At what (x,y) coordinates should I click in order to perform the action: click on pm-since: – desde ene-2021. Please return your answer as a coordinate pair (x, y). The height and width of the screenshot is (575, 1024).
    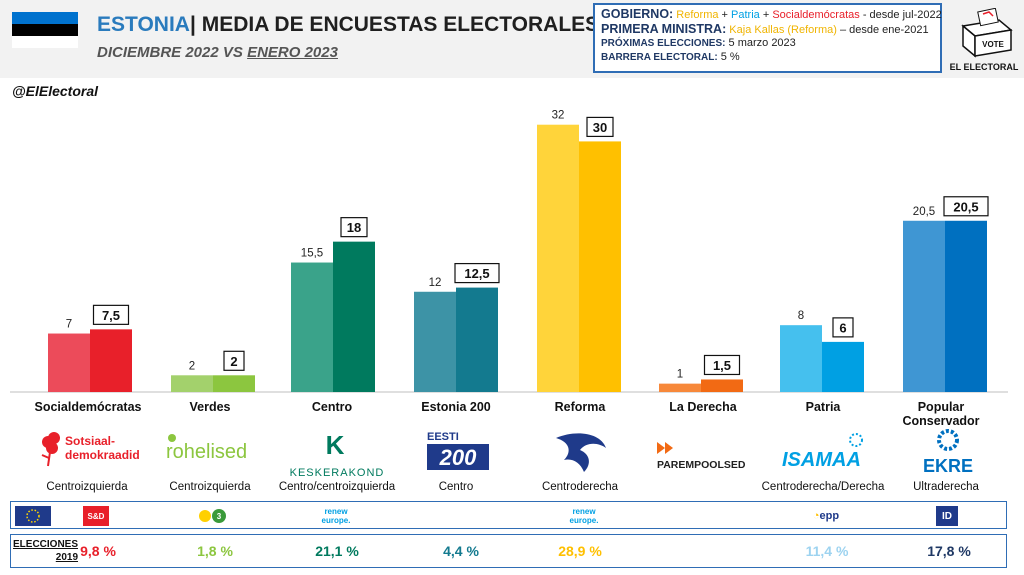
    Looking at the image, I should click on (882, 29).